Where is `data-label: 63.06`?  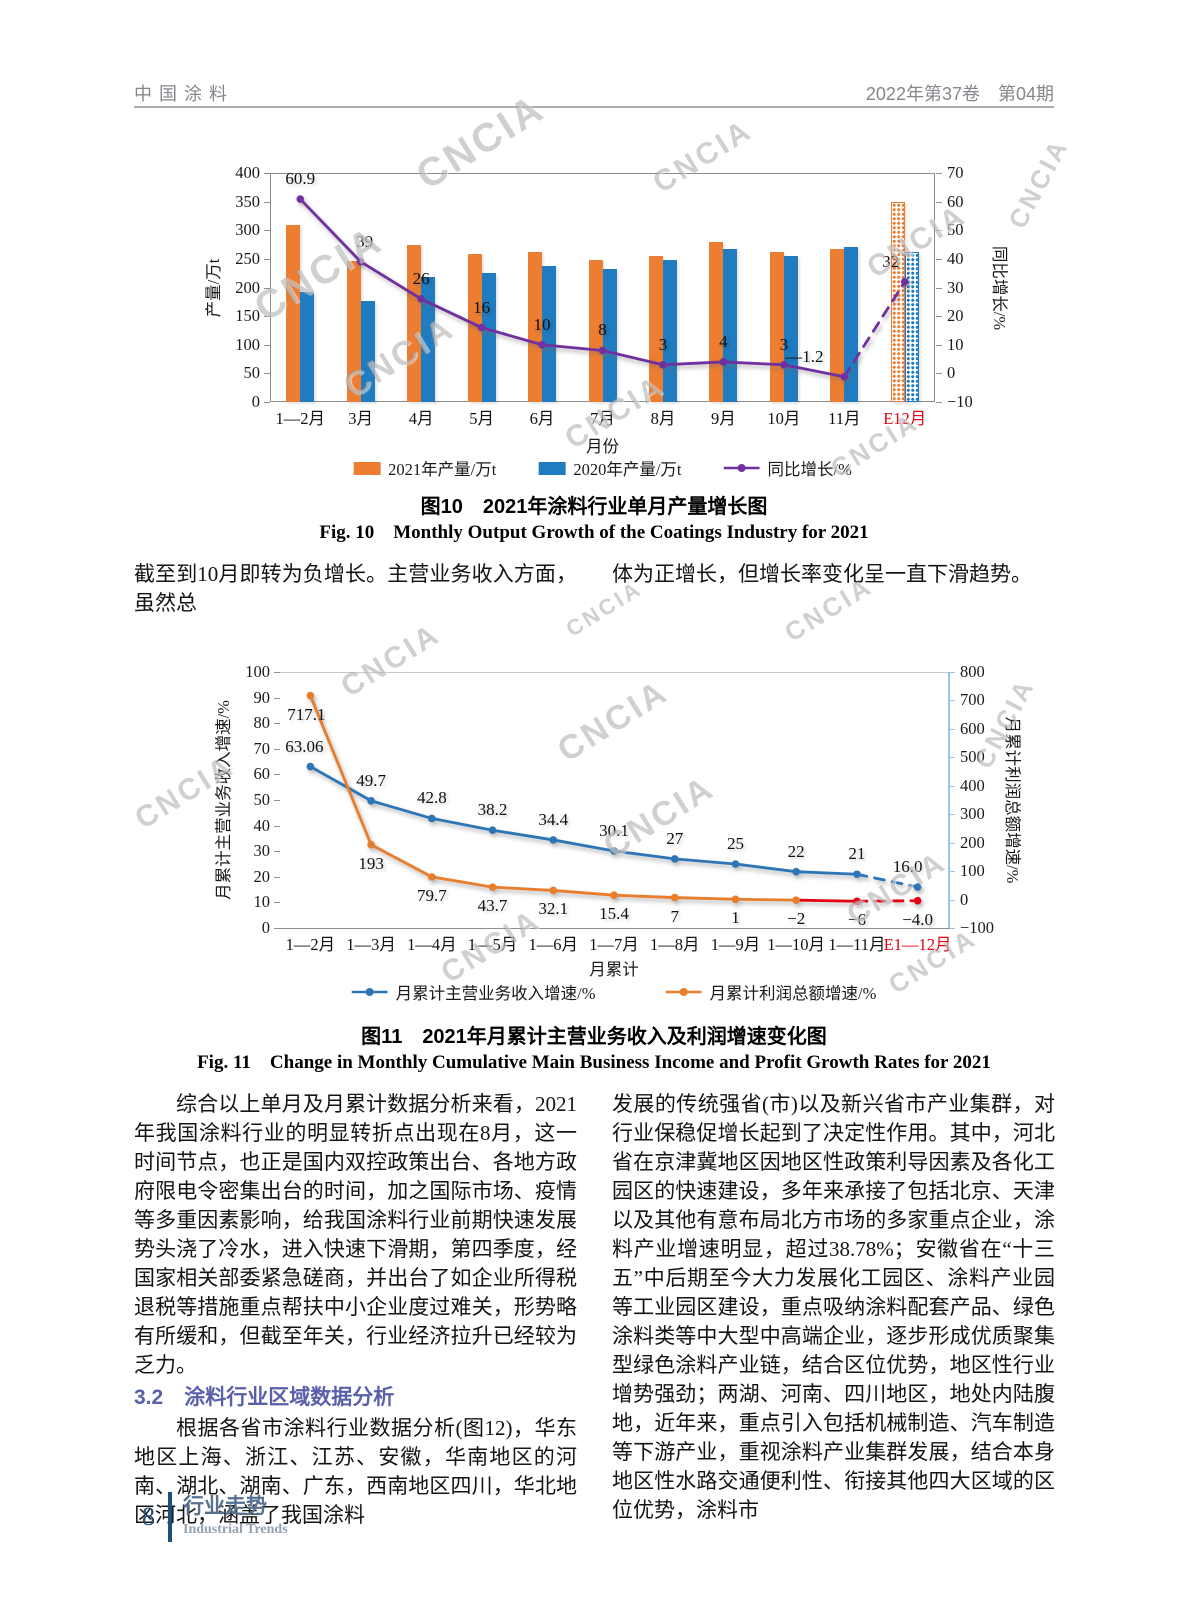 data-label: 63.06 is located at coordinates (304, 746).